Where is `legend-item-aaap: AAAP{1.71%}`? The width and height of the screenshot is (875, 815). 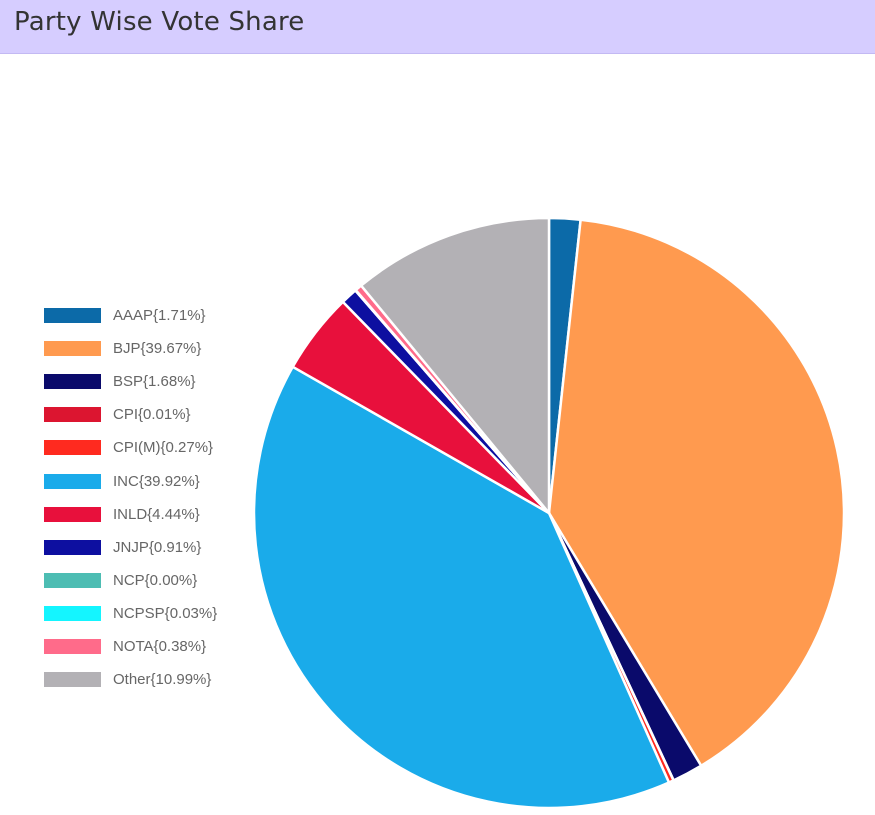
legend-item-aaap: AAAP{1.71%} is located at coordinates (130, 315).